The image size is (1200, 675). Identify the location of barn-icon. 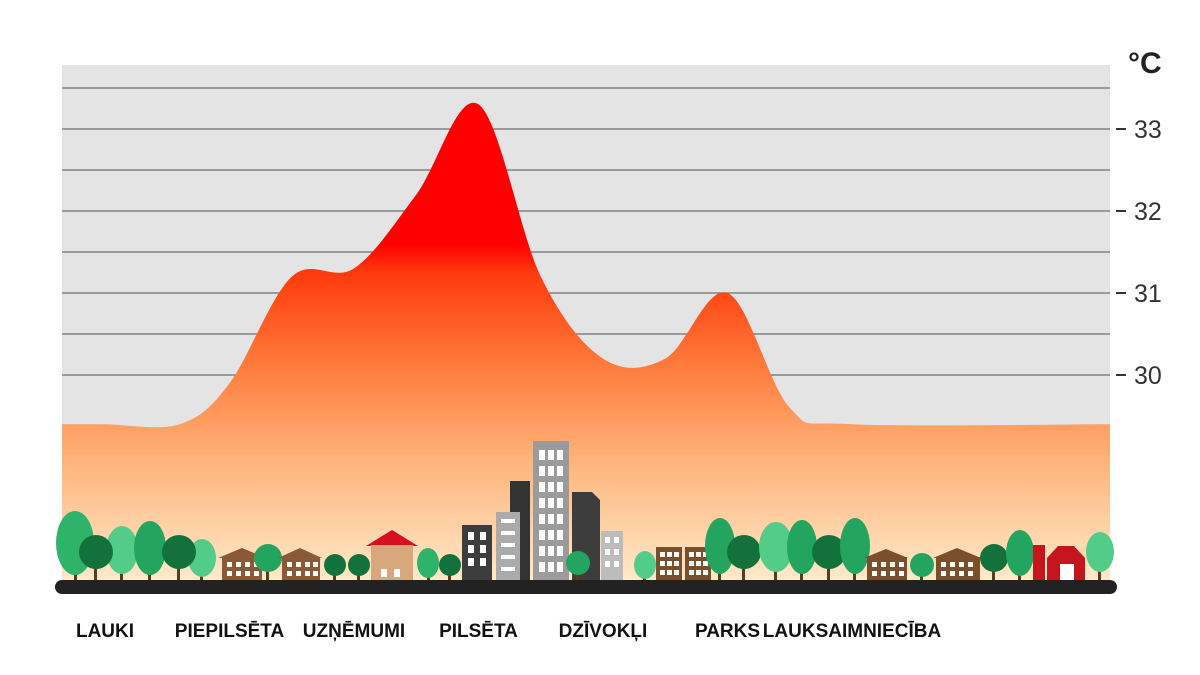
(1059, 562).